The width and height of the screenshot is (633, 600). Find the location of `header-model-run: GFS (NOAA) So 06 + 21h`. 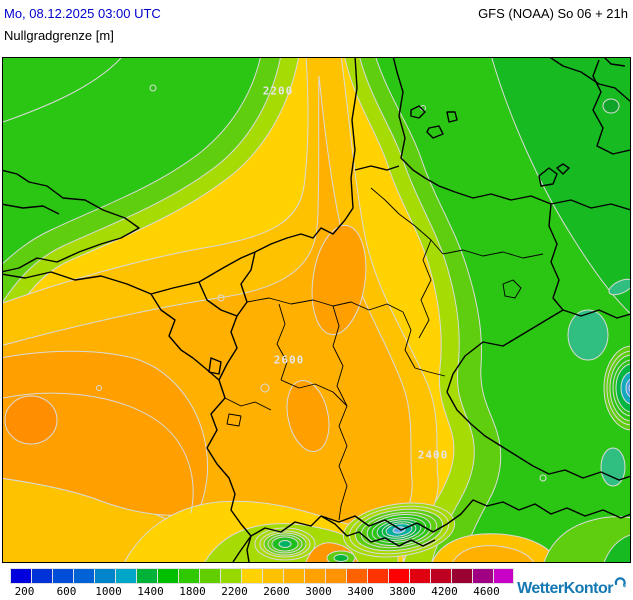

header-model-run: GFS (NOAA) So 06 + 21h is located at coordinates (553, 13).